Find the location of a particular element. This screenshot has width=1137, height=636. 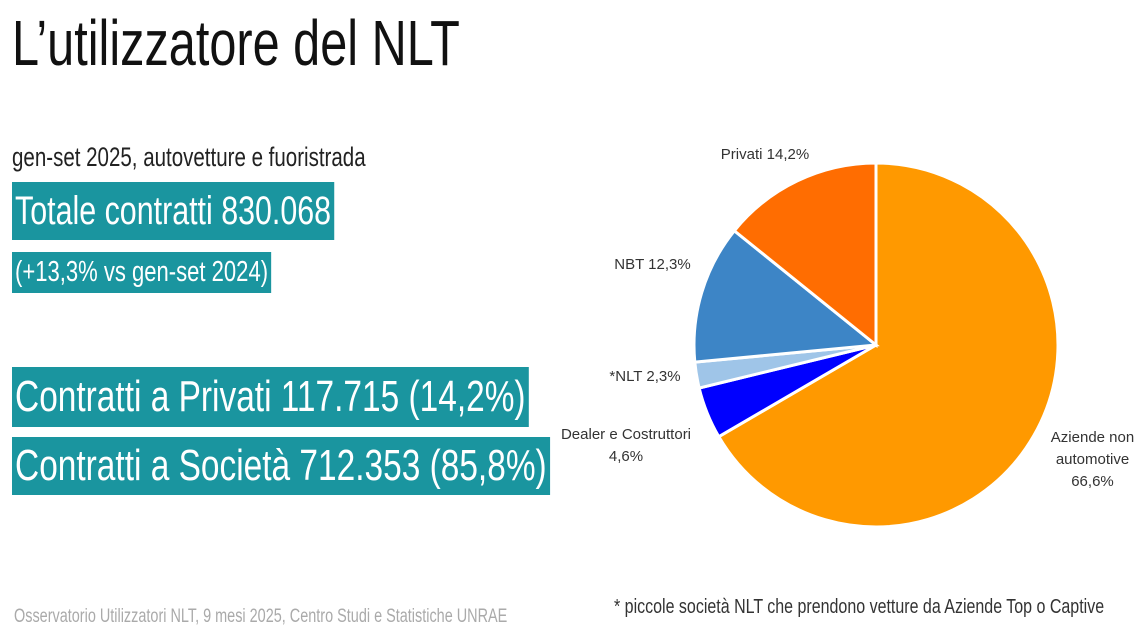

societa-box: Contratti a Società 712.353 (85,8%) is located at coordinates (281, 466).